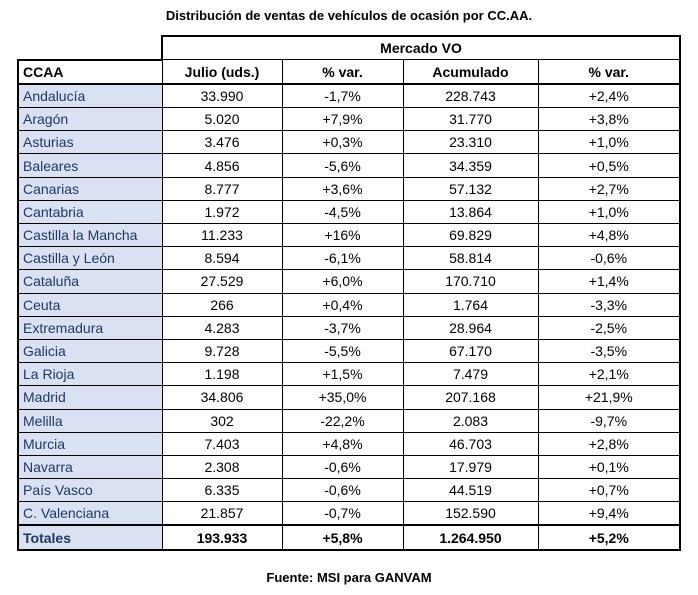 This screenshot has width=698, height=595. What do you see at coordinates (609, 235) in the screenshot?
I see `cell-cumulative-var: +4,8%` at bounding box center [609, 235].